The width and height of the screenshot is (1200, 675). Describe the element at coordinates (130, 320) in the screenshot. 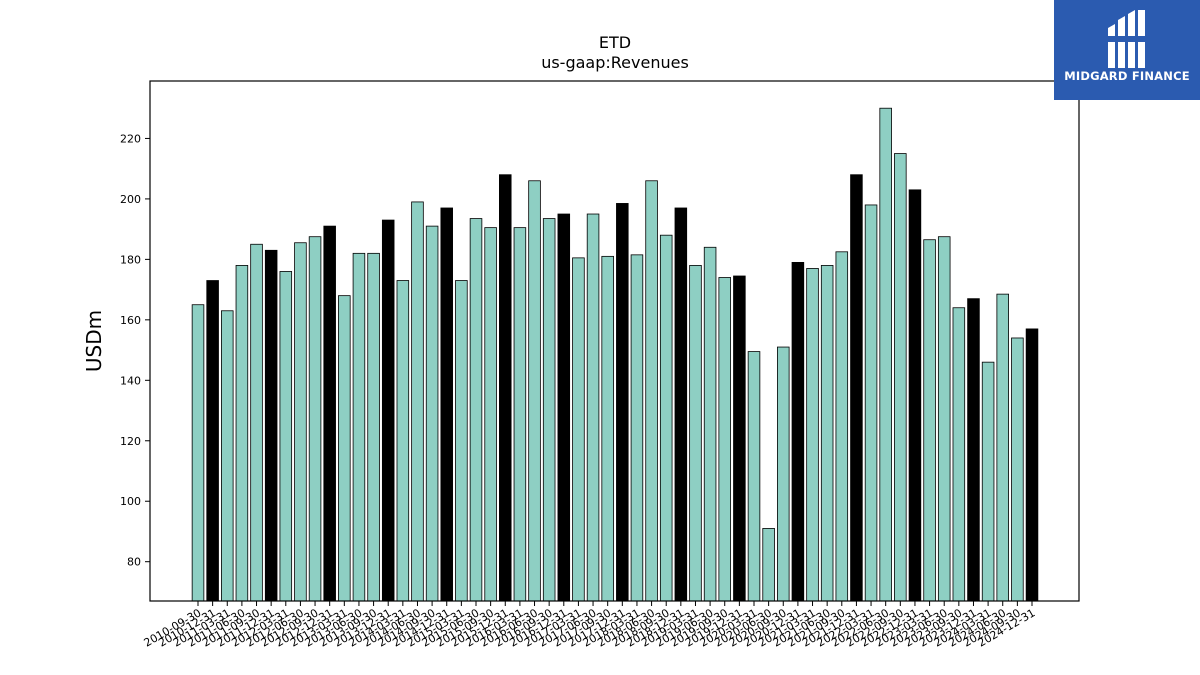

I see `y-tick-label: 160` at that location.